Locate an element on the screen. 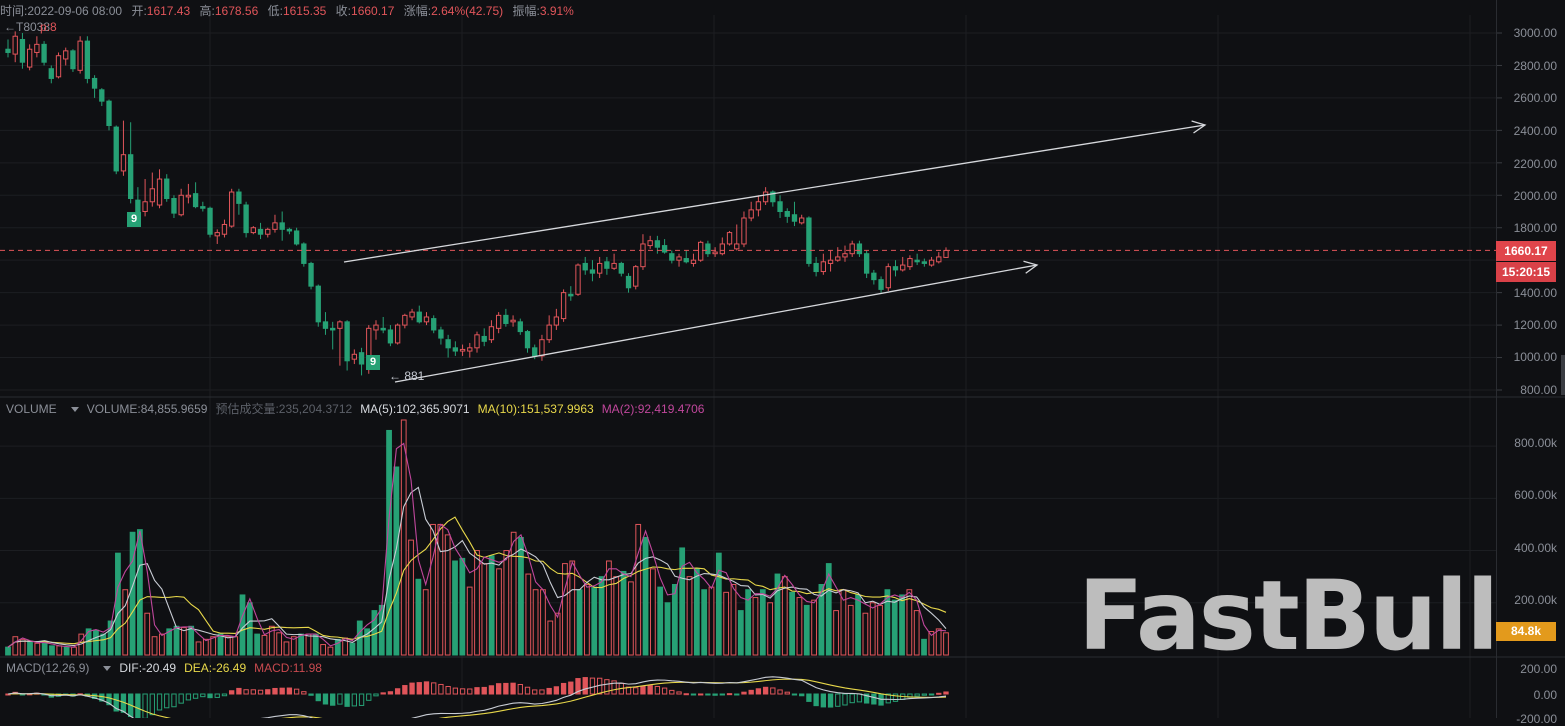 Image resolution: width=1565 pixels, height=726 pixels. price-tick: 2200.00 is located at coordinates (1535, 164).